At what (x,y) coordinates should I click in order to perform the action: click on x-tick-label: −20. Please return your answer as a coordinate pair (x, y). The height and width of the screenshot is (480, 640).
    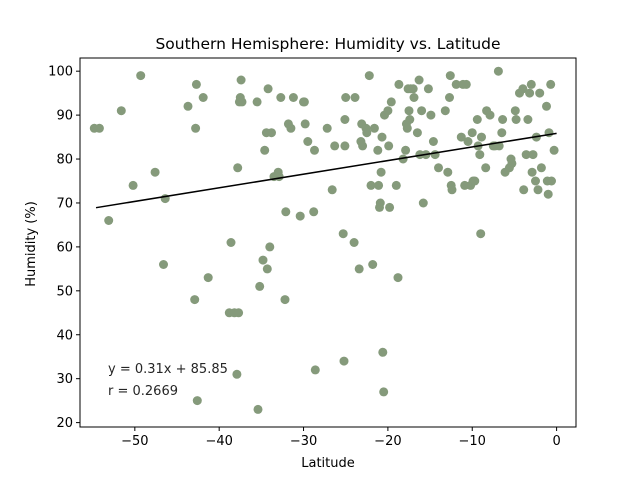
    Looking at the image, I should click on (387, 441).